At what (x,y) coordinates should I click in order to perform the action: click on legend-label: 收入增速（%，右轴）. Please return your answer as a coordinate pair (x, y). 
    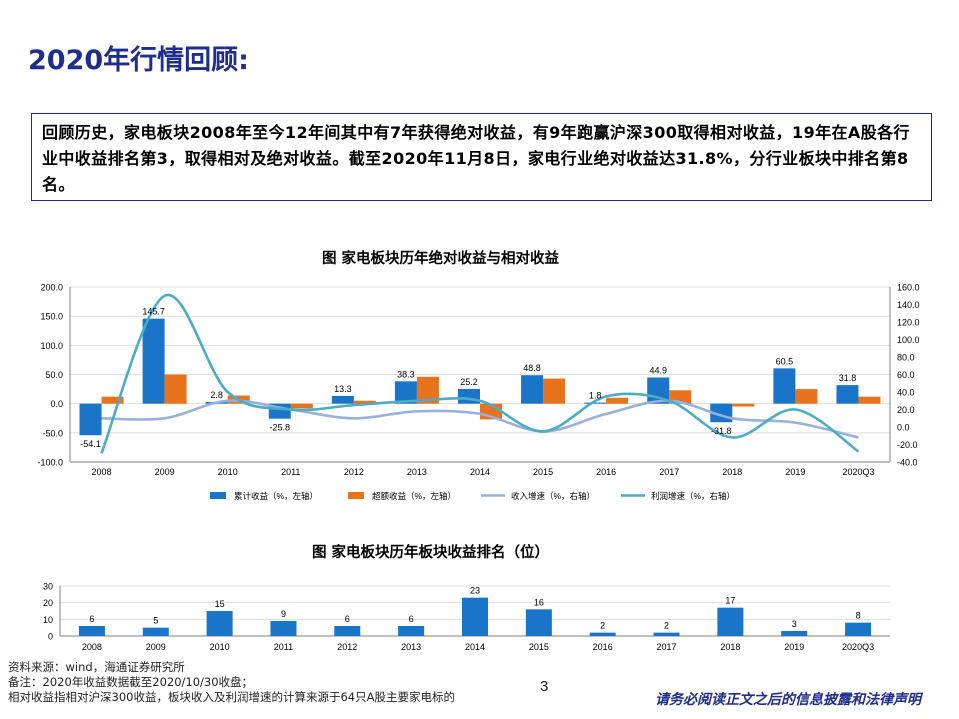
    Looking at the image, I should click on (553, 496).